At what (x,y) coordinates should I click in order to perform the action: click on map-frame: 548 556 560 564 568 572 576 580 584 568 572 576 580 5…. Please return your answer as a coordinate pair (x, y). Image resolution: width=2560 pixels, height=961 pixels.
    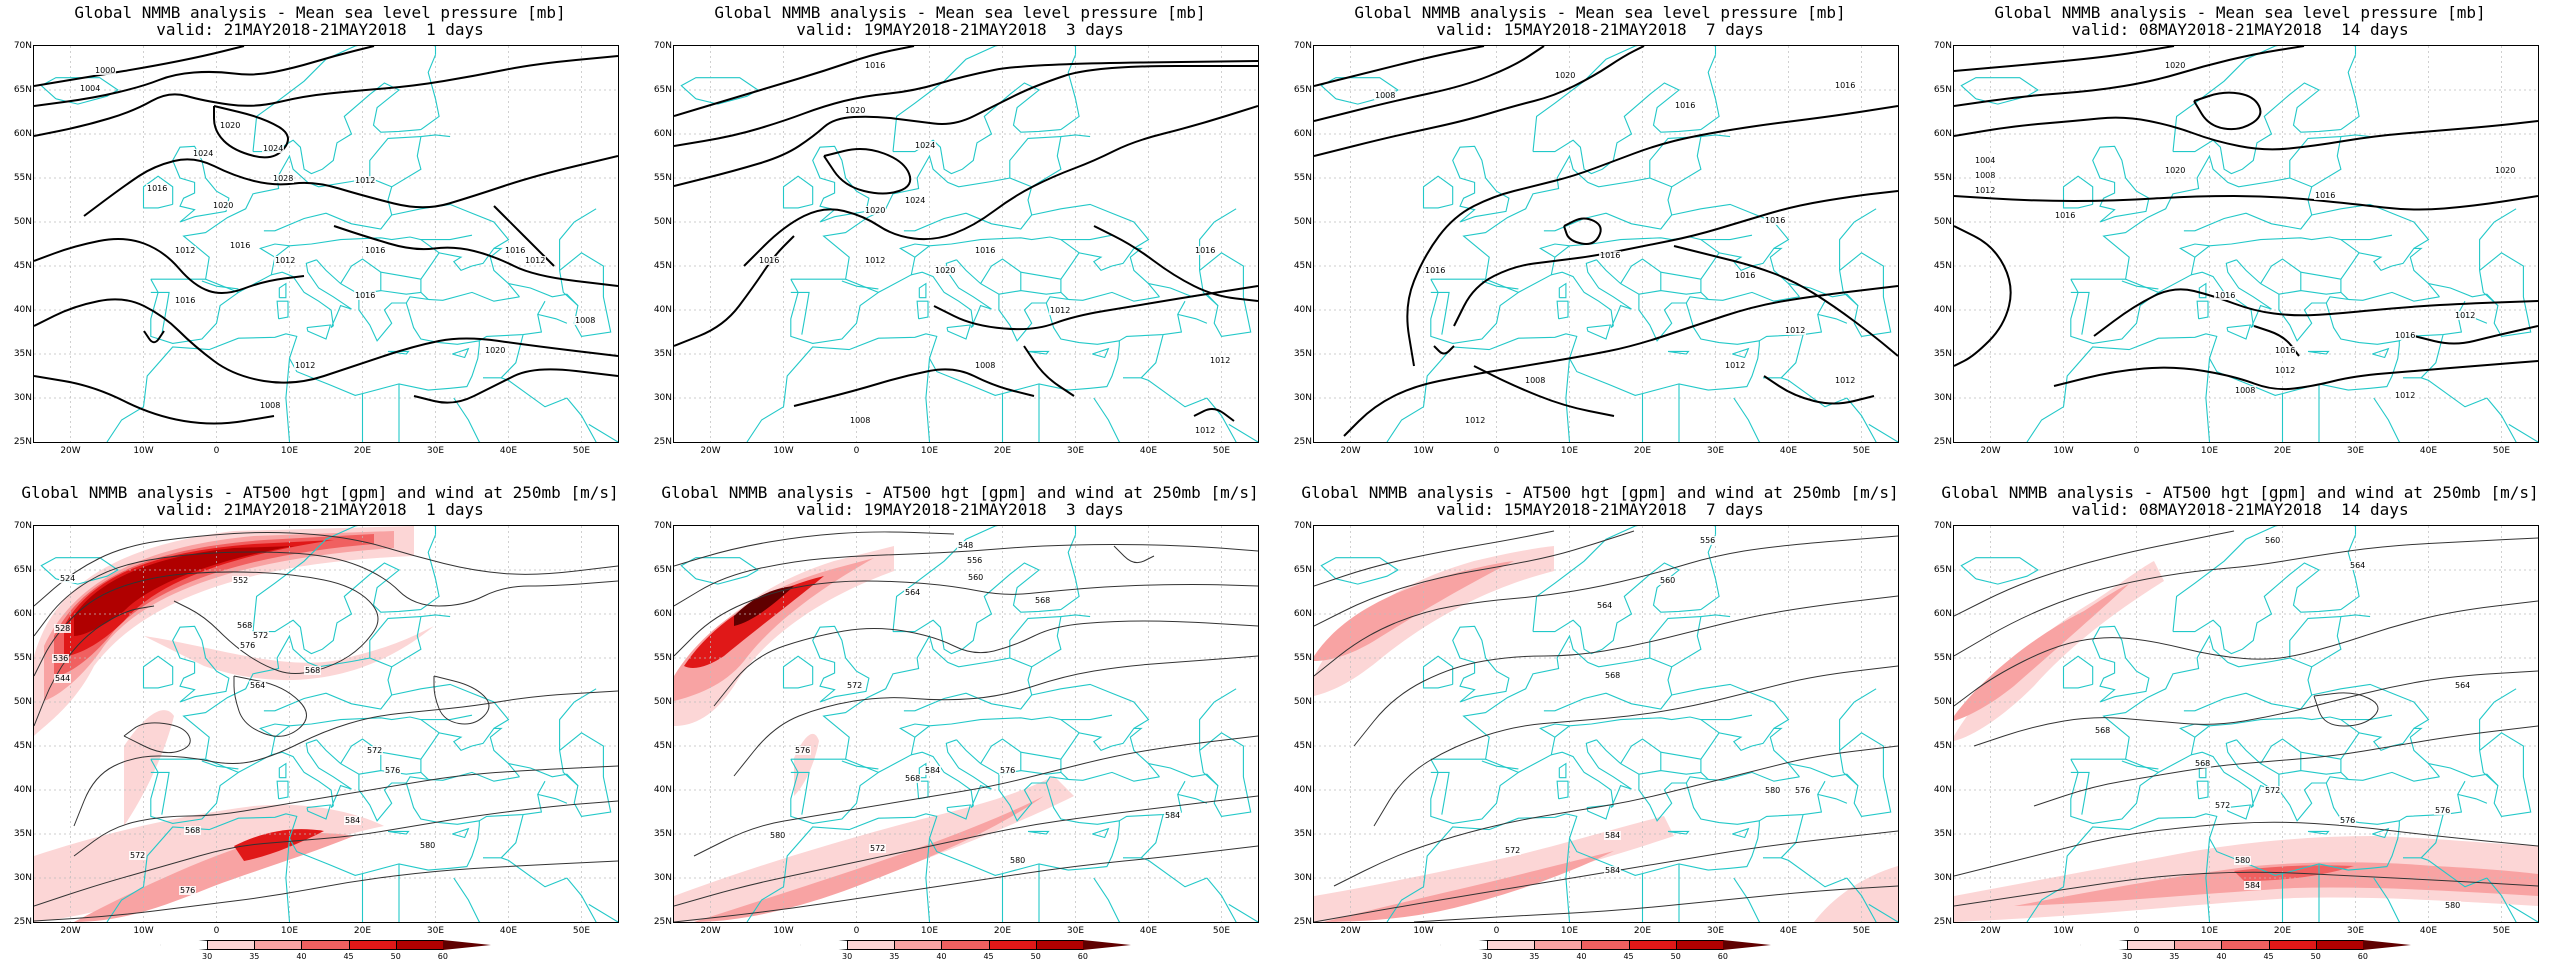
    Looking at the image, I should click on (966, 724).